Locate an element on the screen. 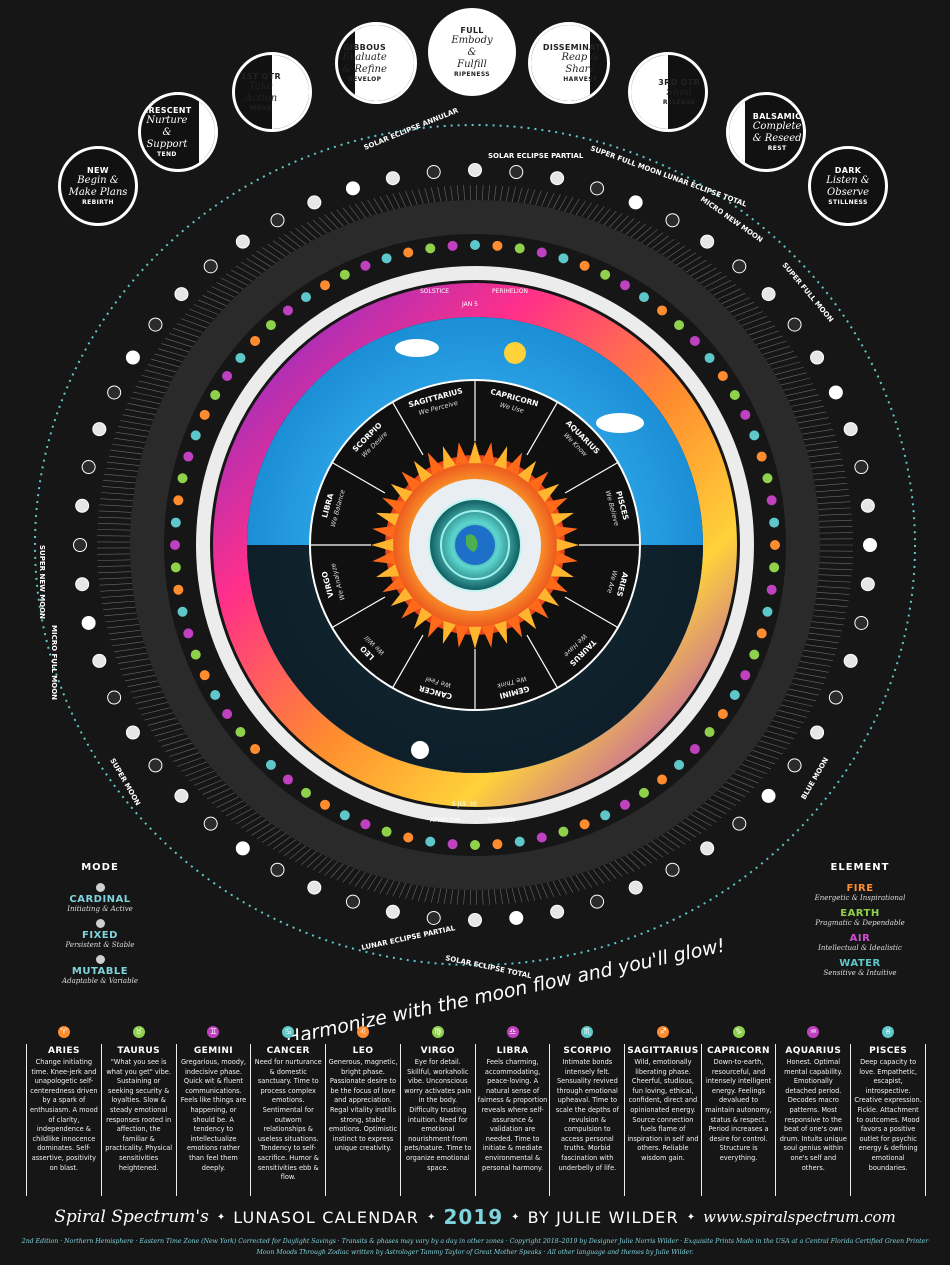 This screenshot has height=1265, width=950. moon-phase-3rd-qtr: 3RD QTR Shed RELEASE is located at coordinates (668, 92).